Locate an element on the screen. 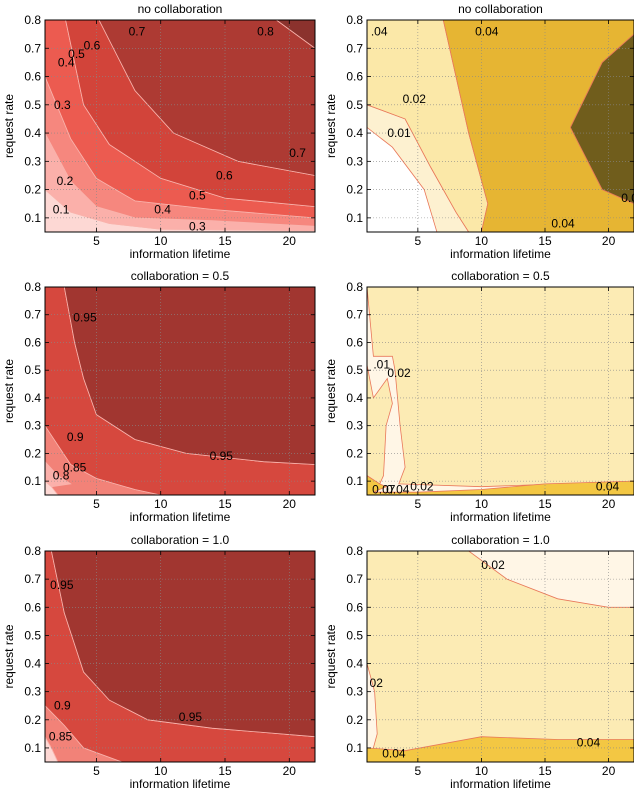  chart-title: collaboration = 0.5 is located at coordinates (180, 276).